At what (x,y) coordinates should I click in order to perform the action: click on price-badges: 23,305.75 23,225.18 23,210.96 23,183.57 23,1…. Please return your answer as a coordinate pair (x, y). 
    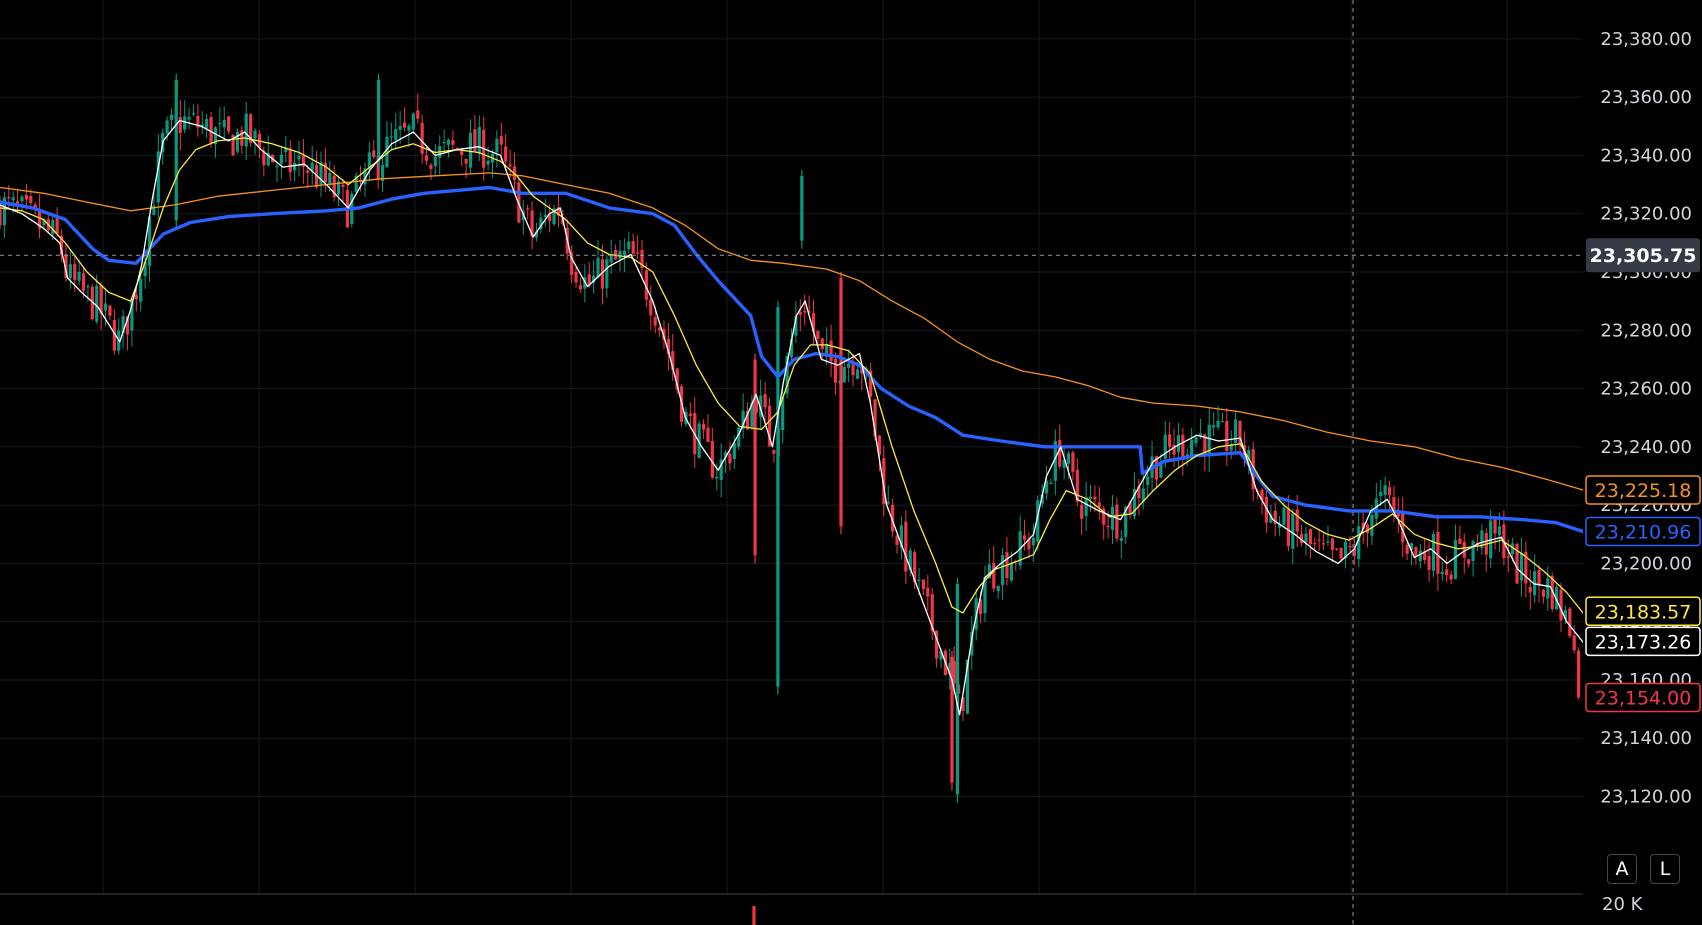
    Looking at the image, I should click on (1643, 475).